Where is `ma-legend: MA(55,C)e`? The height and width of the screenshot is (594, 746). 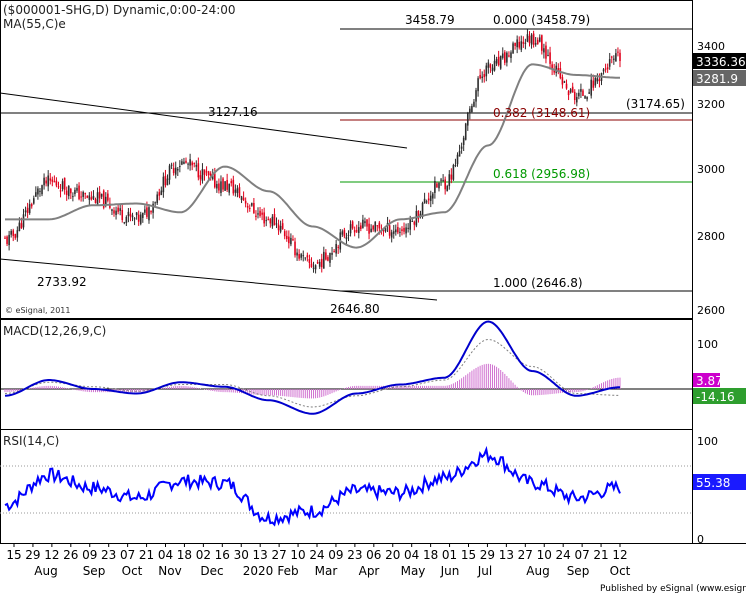
ma-legend: MA(55,C)e is located at coordinates (34, 24).